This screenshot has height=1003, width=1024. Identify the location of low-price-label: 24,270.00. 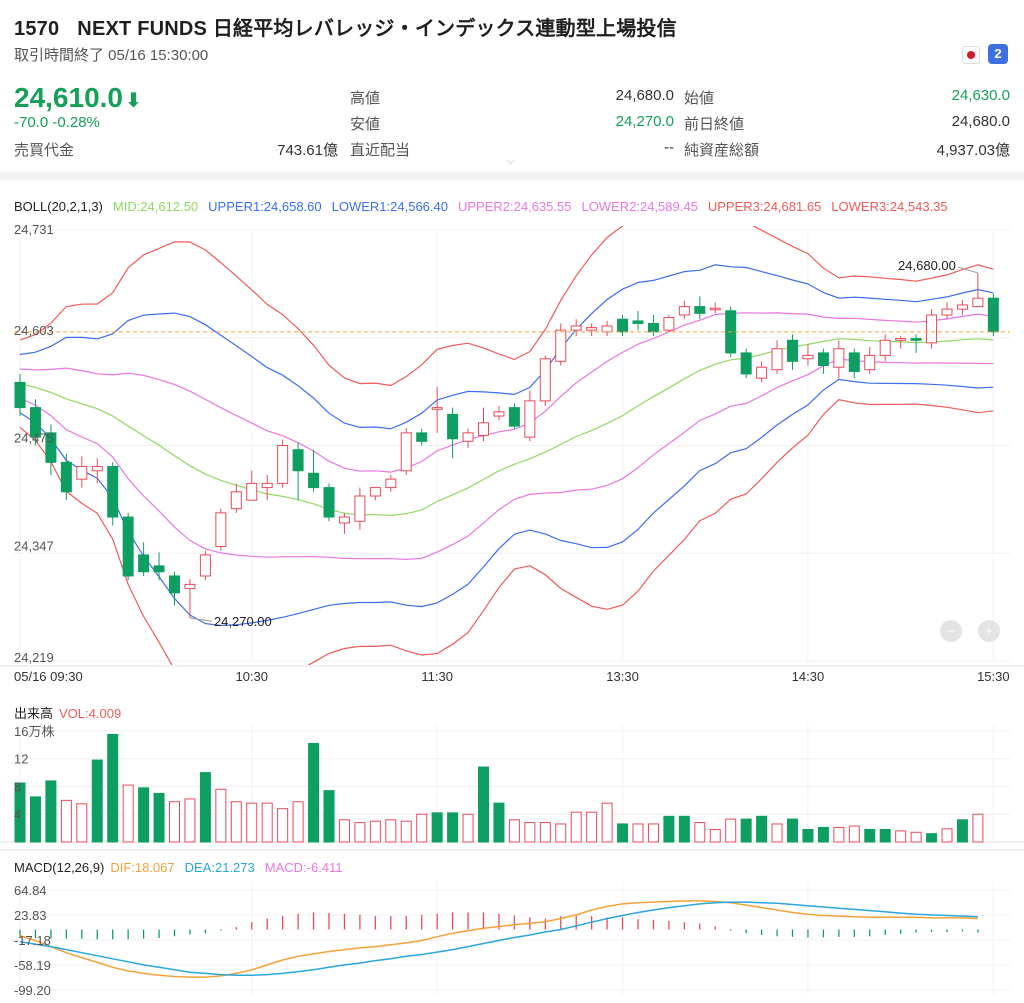
(243, 621).